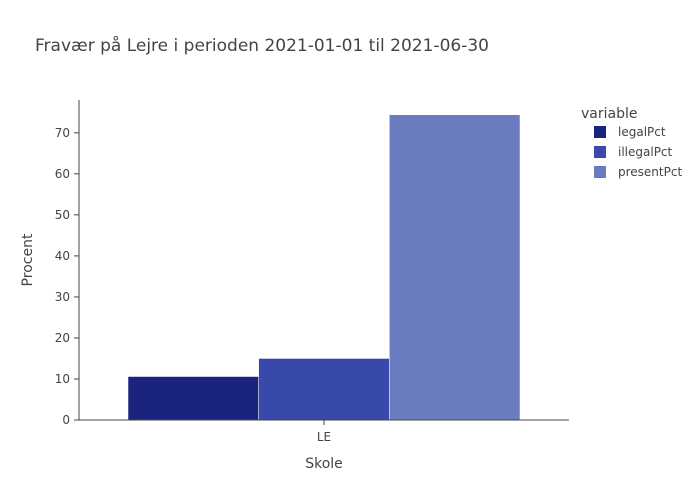  What do you see at coordinates (324, 464) in the screenshot?
I see `x-axis-title: Skole` at bounding box center [324, 464].